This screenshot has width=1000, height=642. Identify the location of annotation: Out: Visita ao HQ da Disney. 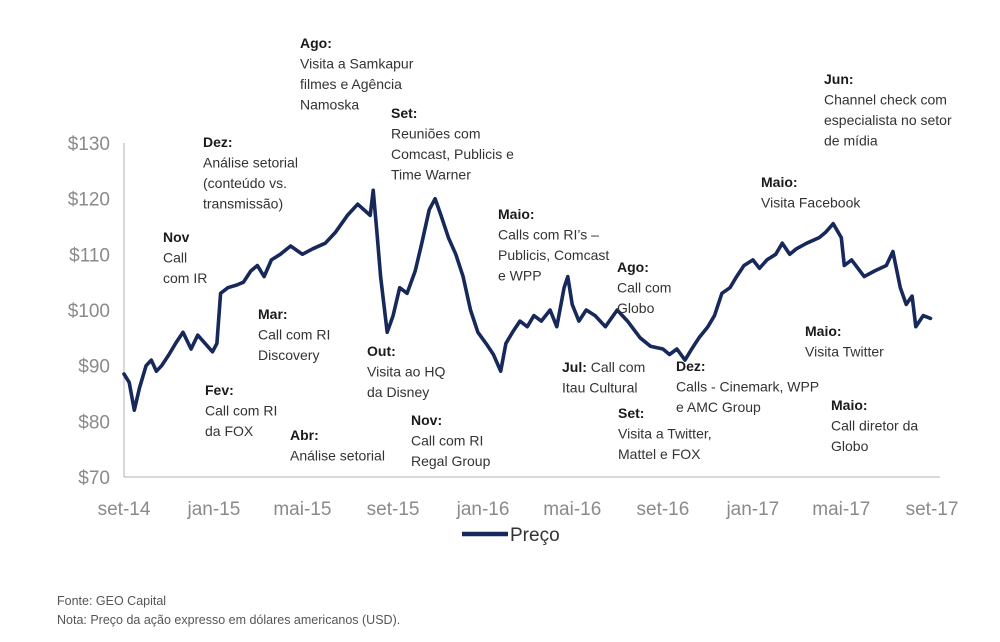
(406, 371).